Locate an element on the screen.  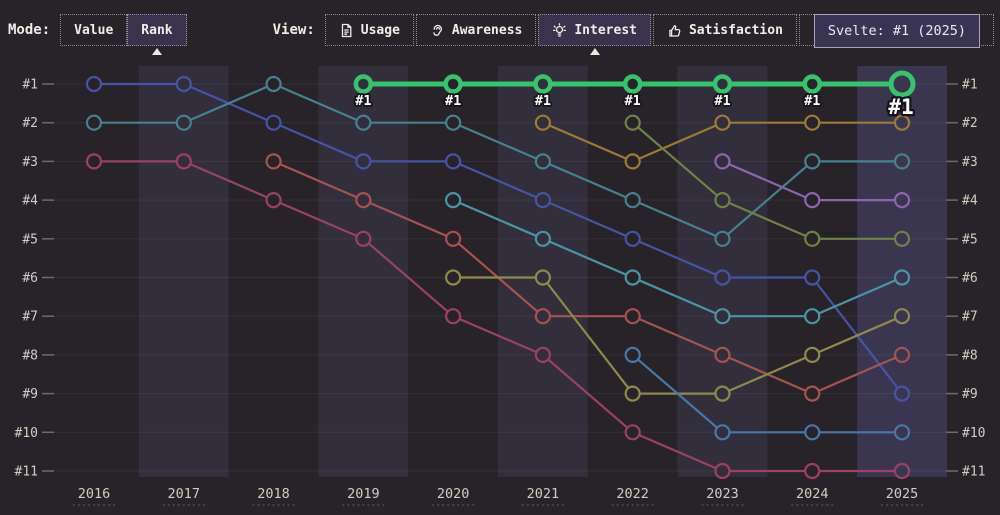
x-axis-label: 2019 is located at coordinates (363, 494).